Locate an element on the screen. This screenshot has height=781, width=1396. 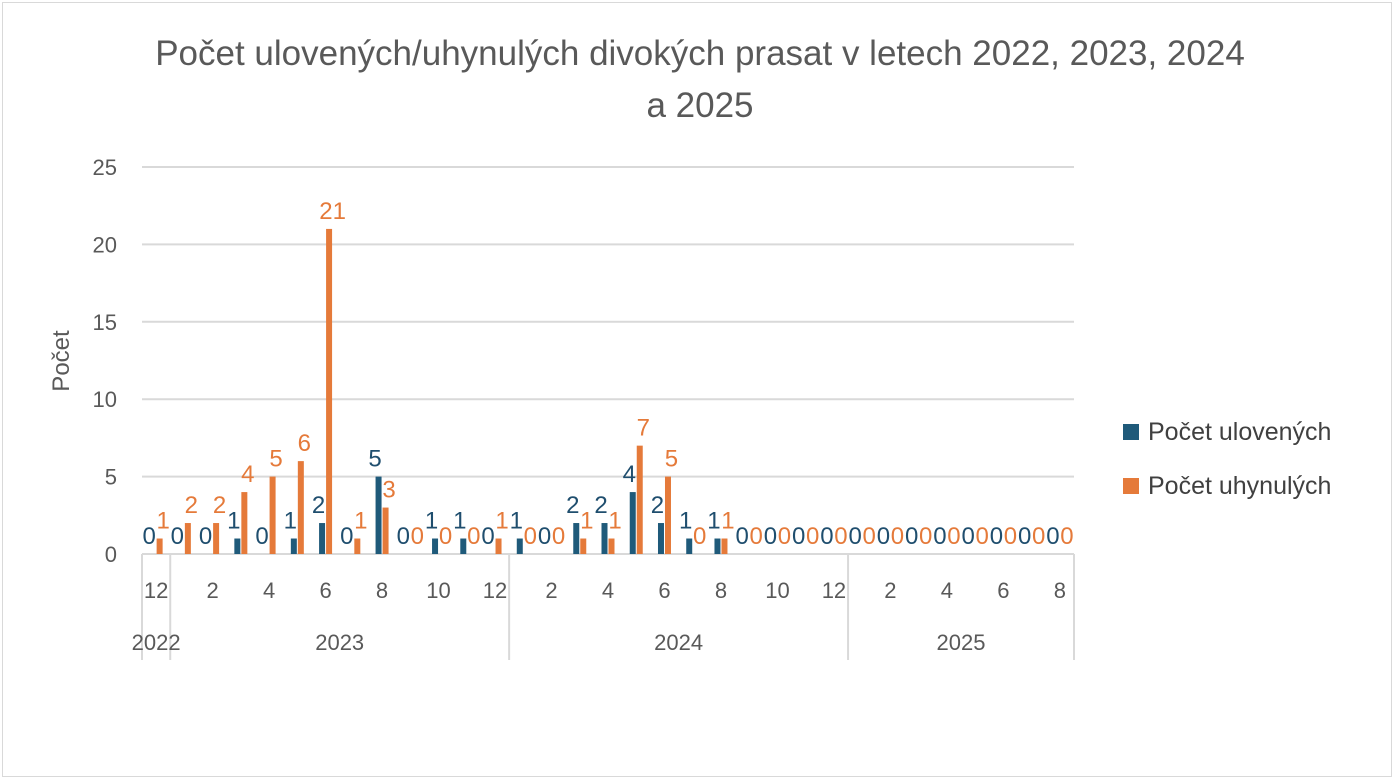
y-tick-label: 5 is located at coordinates (111, 477).